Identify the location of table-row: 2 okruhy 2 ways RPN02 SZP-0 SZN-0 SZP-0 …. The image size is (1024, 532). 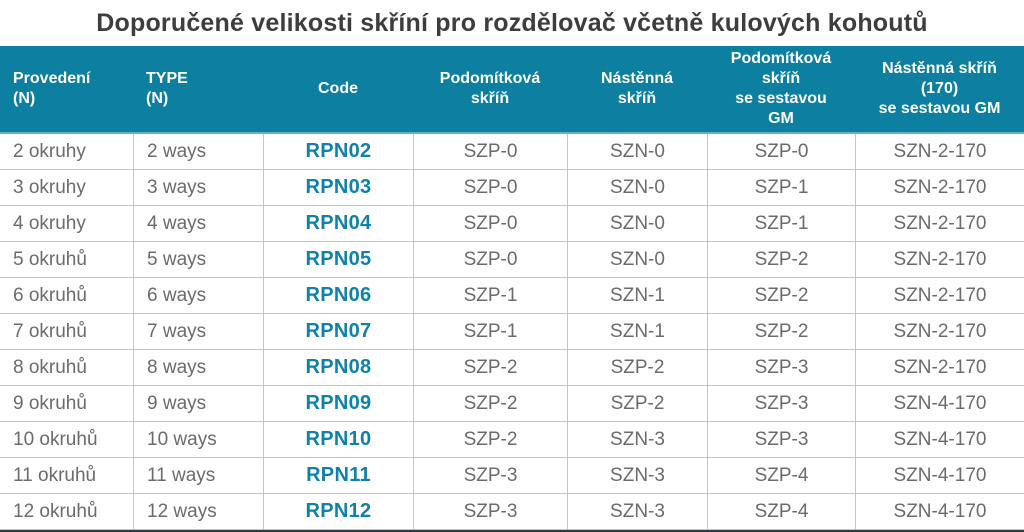
(512, 152).